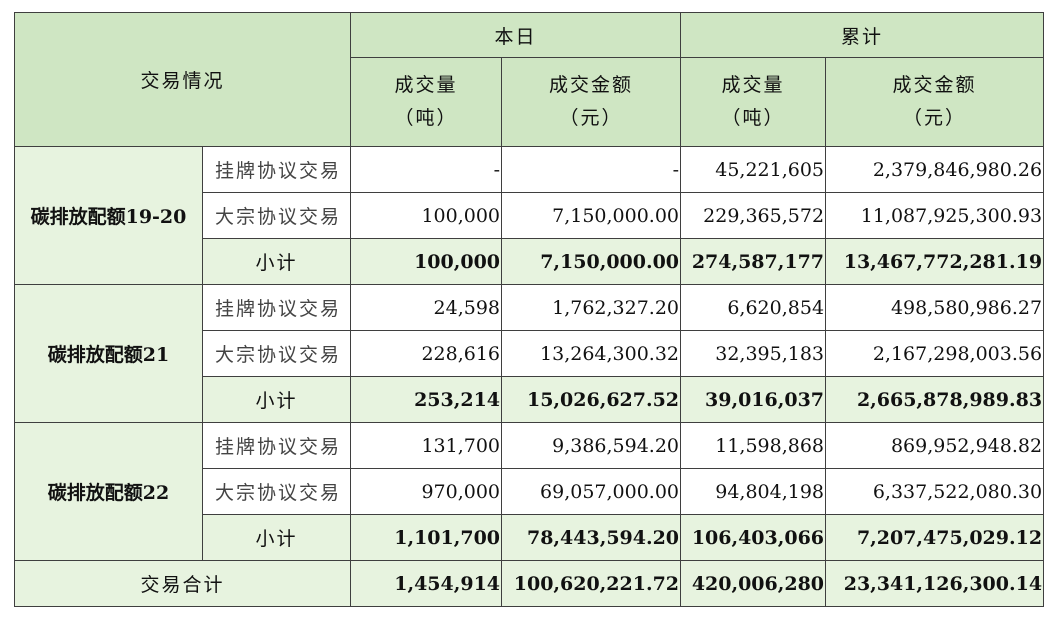 This screenshot has width=1058, height=621. I want to click on cum-volume: 39,016,037, so click(753, 399).